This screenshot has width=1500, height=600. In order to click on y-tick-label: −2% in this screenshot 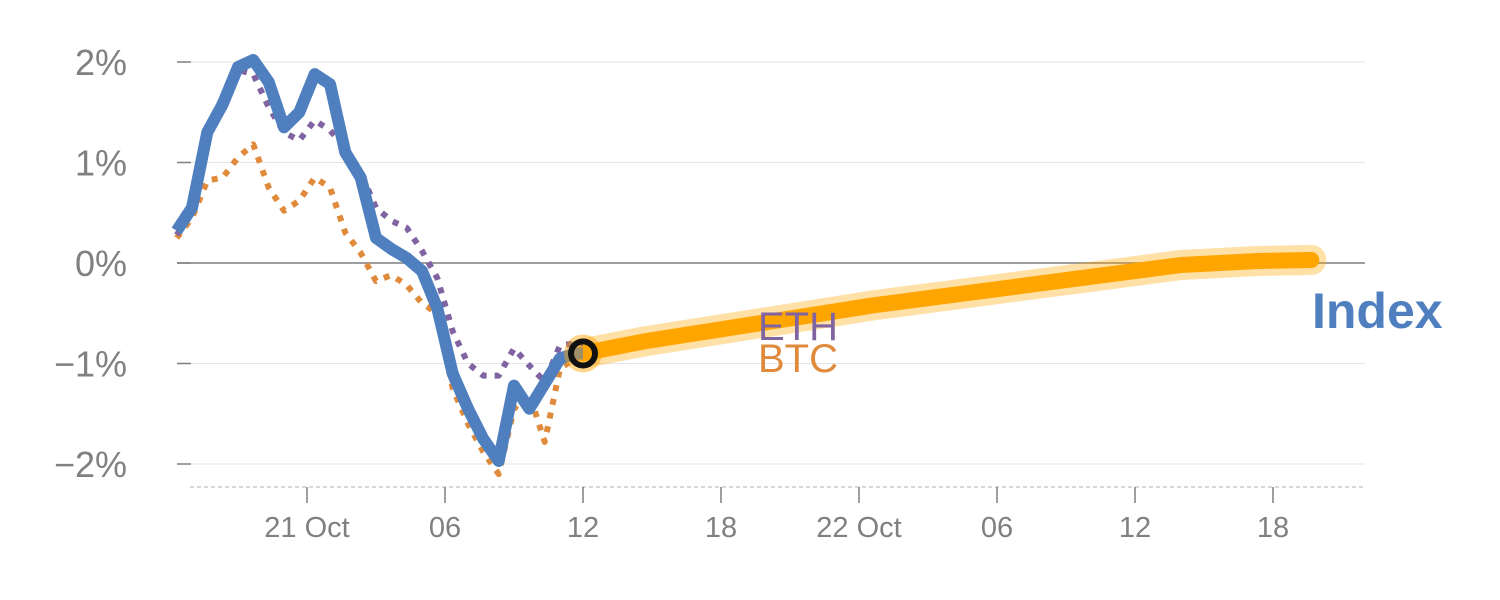, I will do `click(90, 464)`.